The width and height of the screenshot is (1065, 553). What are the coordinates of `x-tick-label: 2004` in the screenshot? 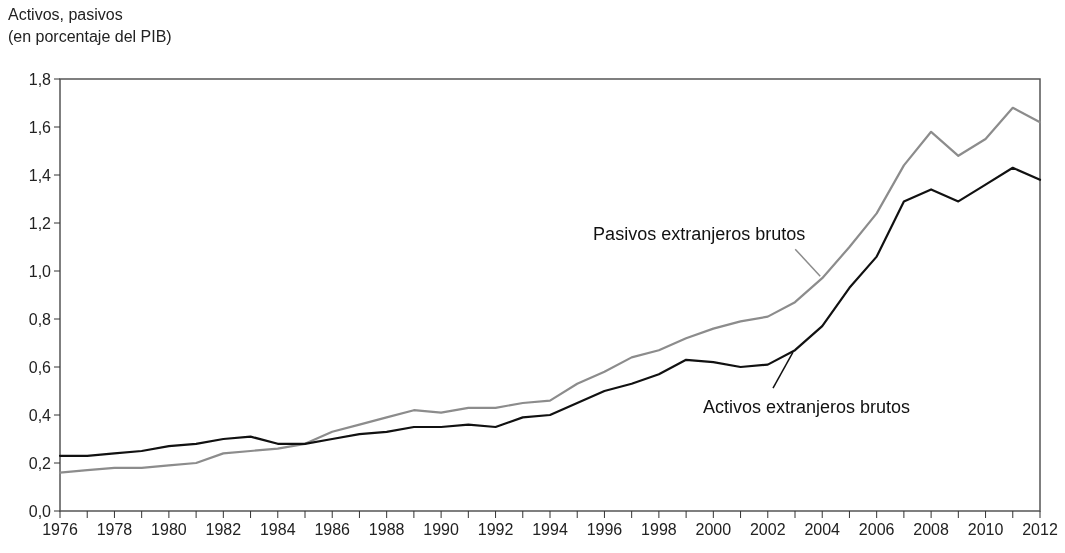 It's located at (822, 529).